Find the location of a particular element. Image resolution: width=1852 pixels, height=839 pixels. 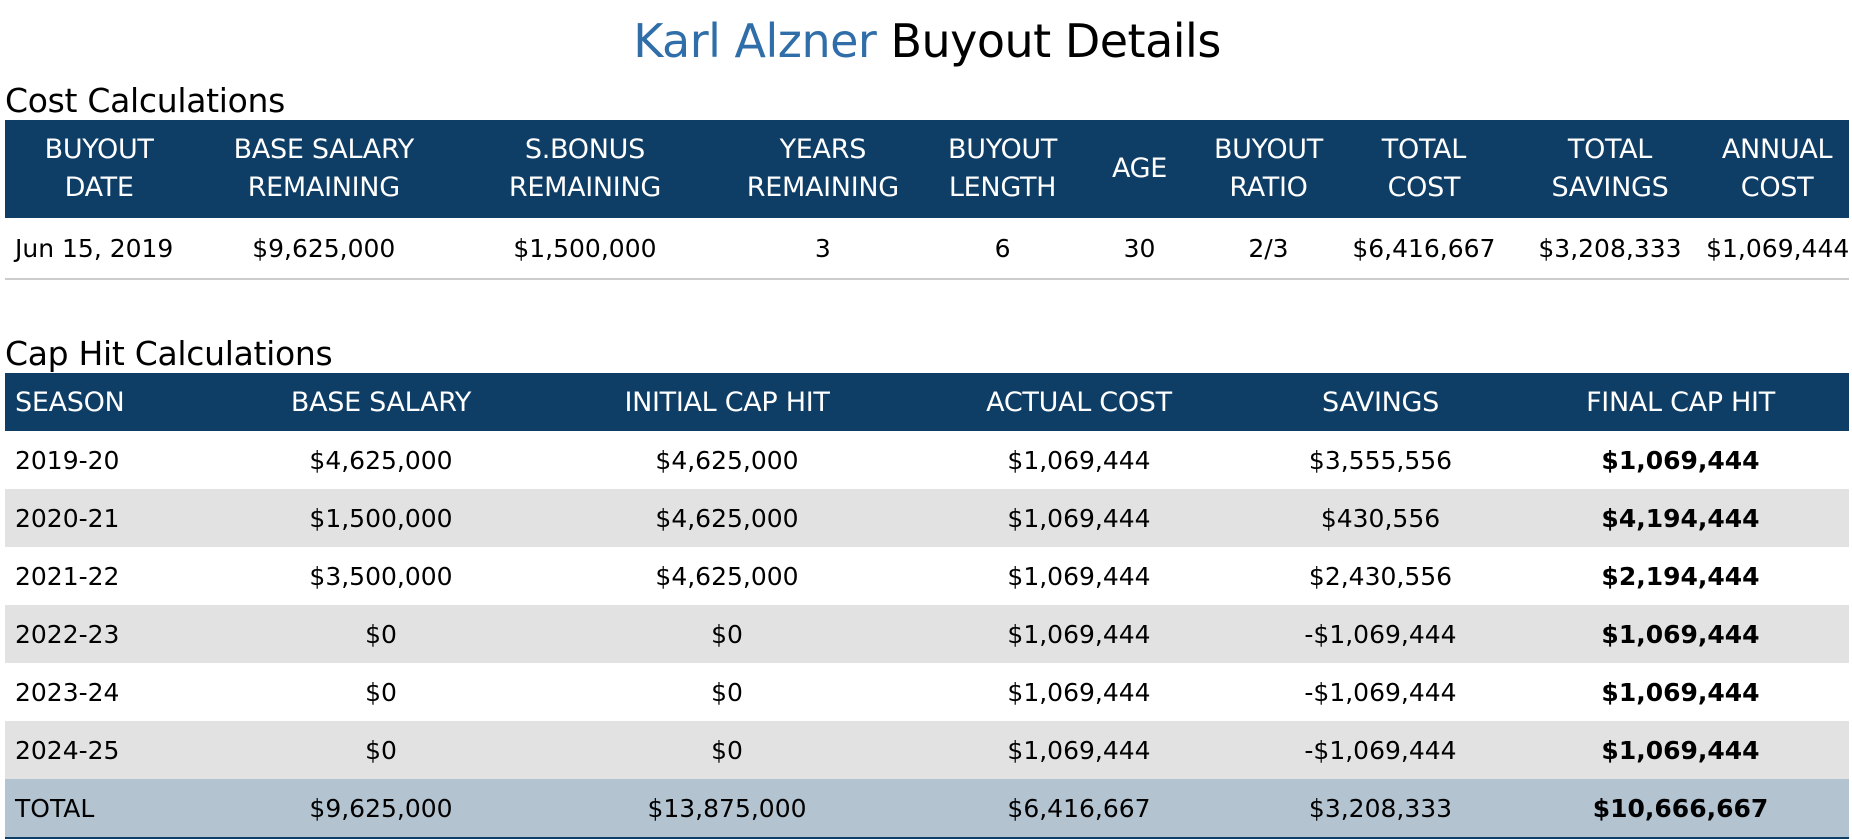

col-header-text: SAVINGS is located at coordinates (1610, 187).